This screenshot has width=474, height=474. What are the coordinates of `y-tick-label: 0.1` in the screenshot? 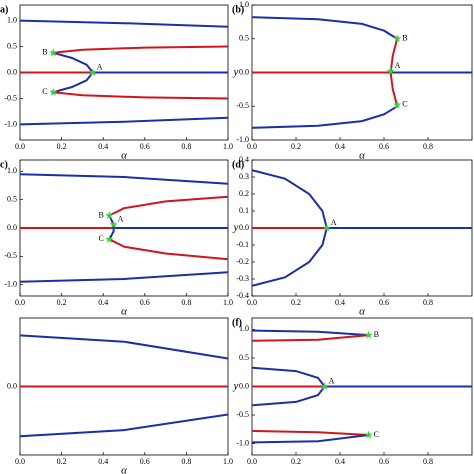 It's located at (244, 210).